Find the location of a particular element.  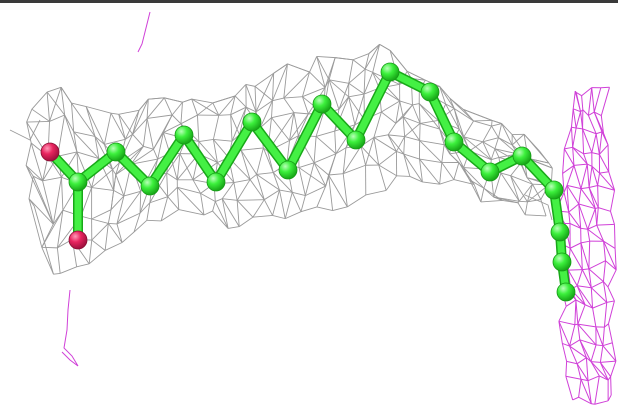

magenta-fragment-bottom-left is located at coordinates (70, 328).